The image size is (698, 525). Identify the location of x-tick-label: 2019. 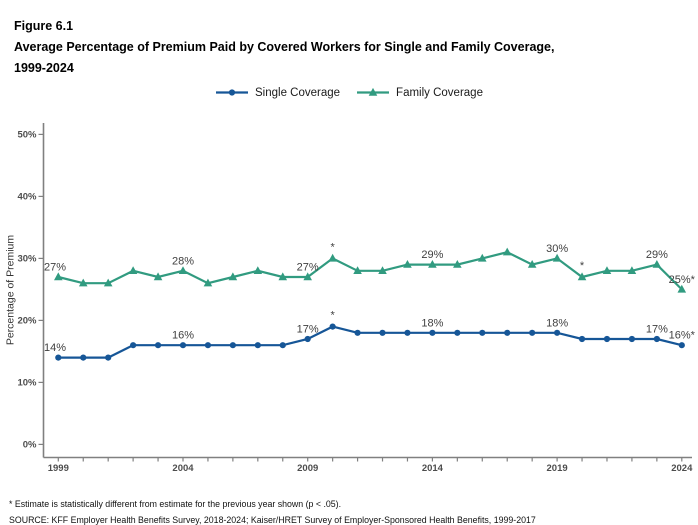
(557, 468).